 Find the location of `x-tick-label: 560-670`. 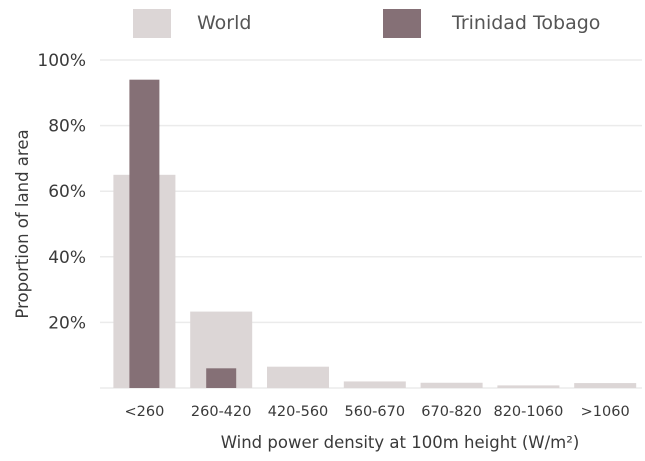

x-tick-label: 560-670 is located at coordinates (375, 412).